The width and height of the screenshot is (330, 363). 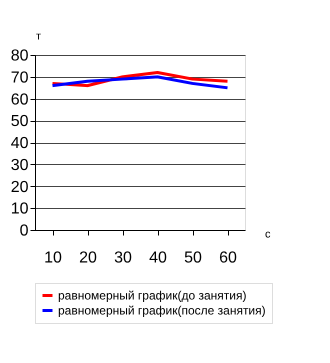 I want to click on y-tick-label: 0, so click(x=24, y=231).